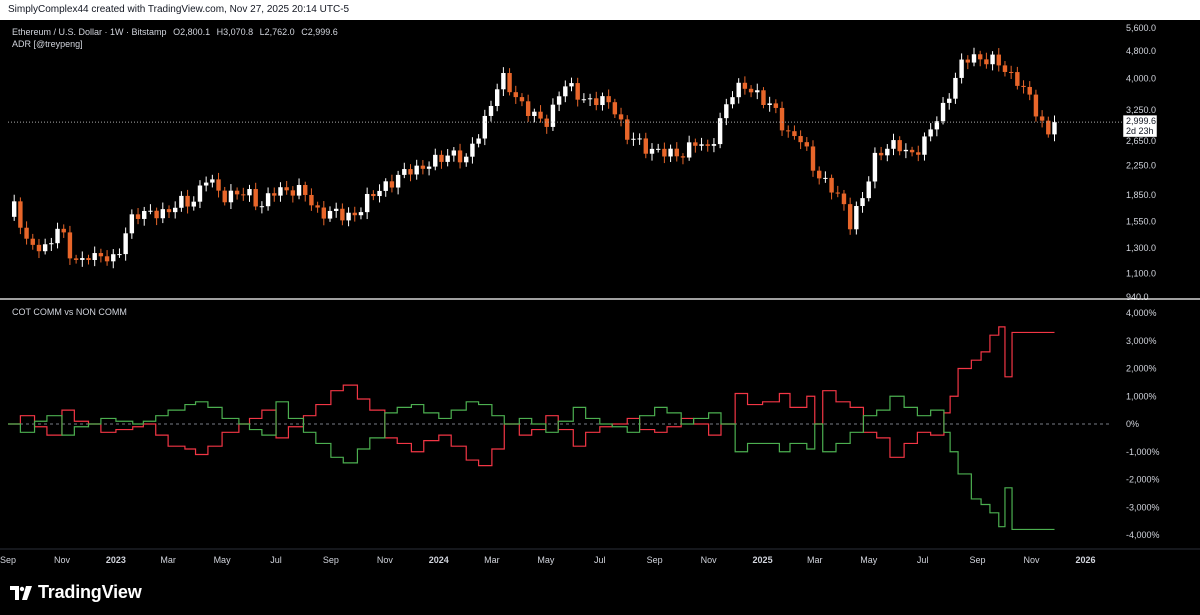 This screenshot has width=1200, height=615. What do you see at coordinates (1141, 273) in the screenshot?
I see `price-tick-label: 1,100.0` at bounding box center [1141, 273].